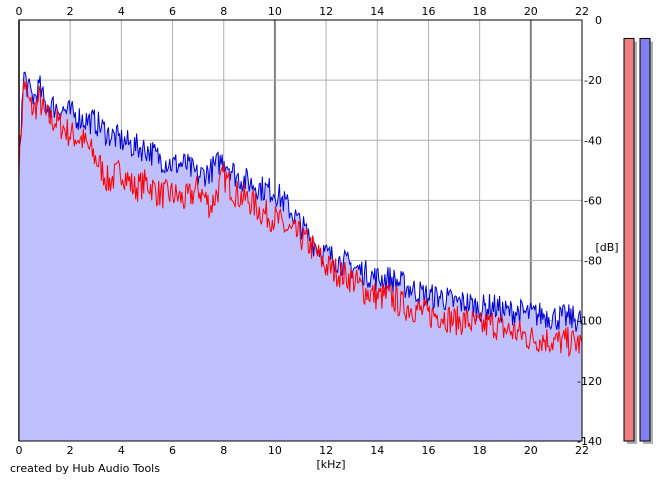 The width and height of the screenshot is (664, 481). I want to click on x-tick-label-bottom: 12, so click(326, 450).